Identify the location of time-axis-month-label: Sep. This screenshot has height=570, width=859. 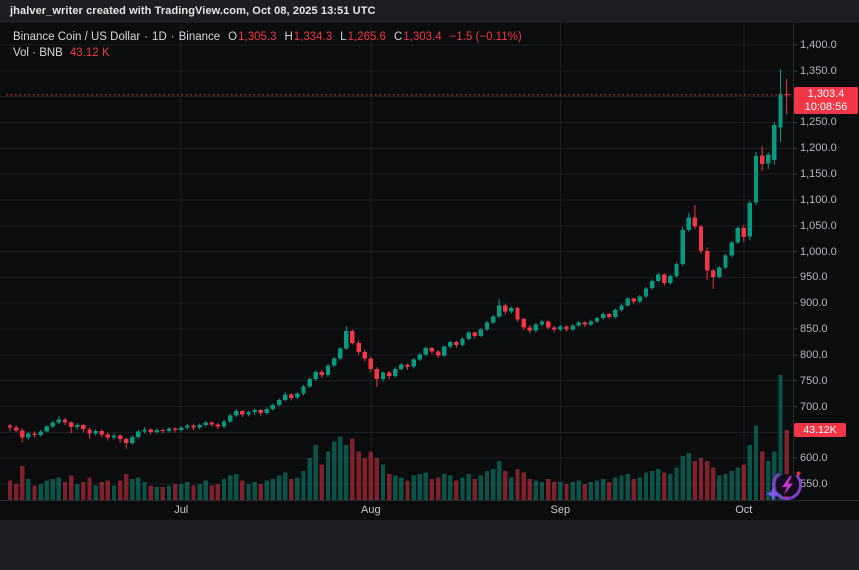
(560, 510).